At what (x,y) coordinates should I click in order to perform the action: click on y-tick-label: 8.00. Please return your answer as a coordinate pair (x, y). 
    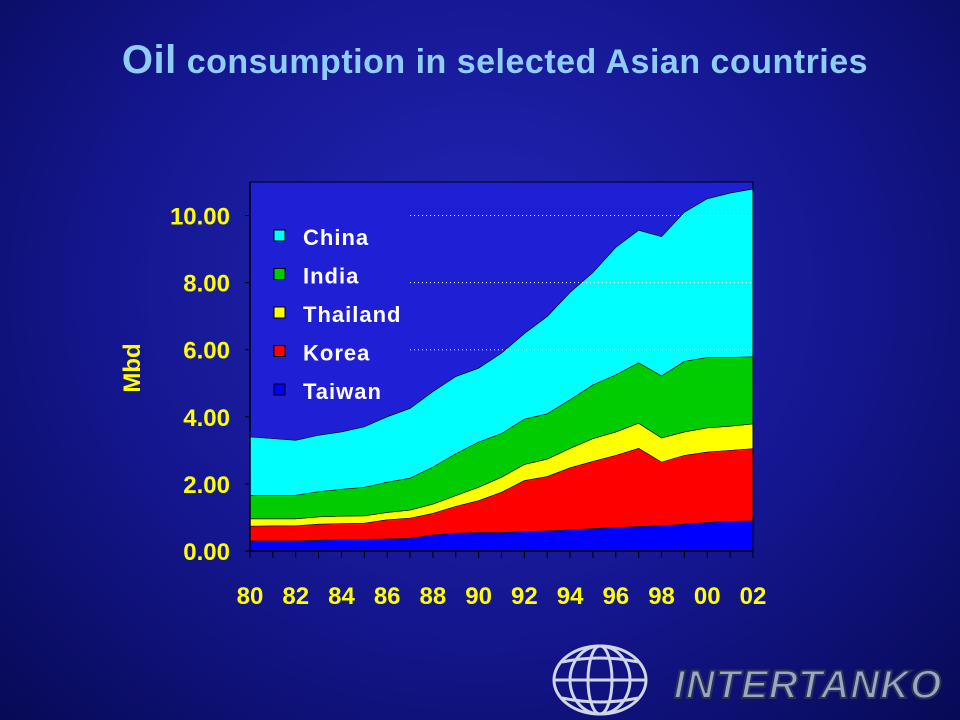
    Looking at the image, I should click on (206, 284).